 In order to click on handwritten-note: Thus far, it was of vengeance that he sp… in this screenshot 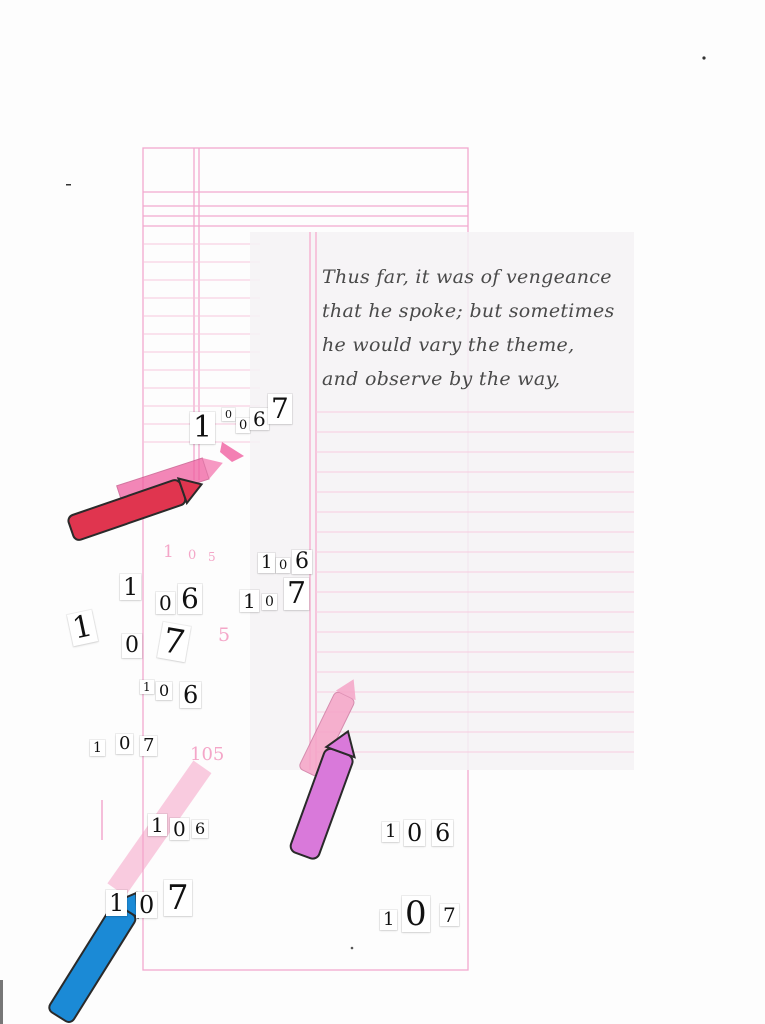, I will do `click(472, 334)`.